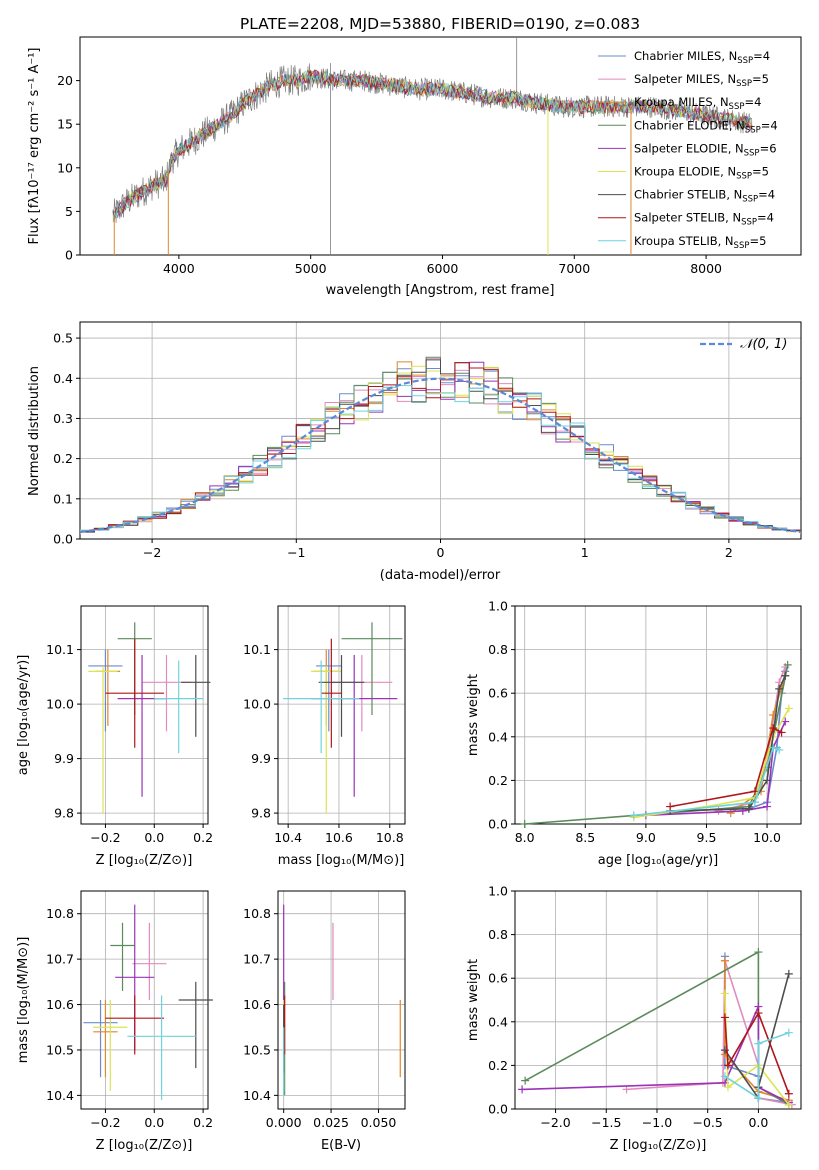 This screenshot has width=819, height=1170. Describe the element at coordinates (440, 455) in the screenshot. I see `normal-curve` at that location.